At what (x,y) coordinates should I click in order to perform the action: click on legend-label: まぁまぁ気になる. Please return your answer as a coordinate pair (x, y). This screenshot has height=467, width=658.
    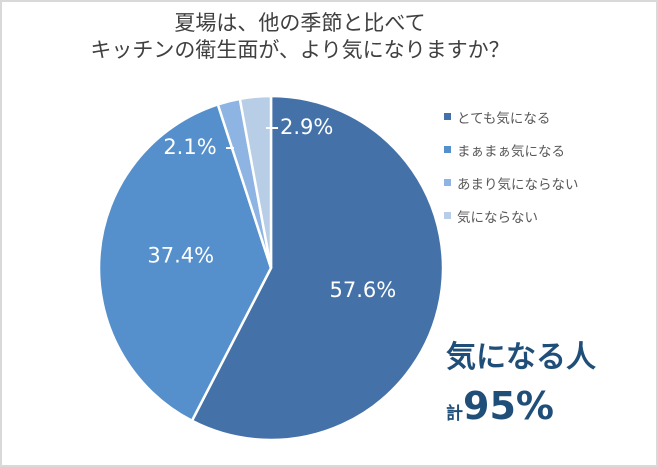
    Looking at the image, I should click on (511, 151).